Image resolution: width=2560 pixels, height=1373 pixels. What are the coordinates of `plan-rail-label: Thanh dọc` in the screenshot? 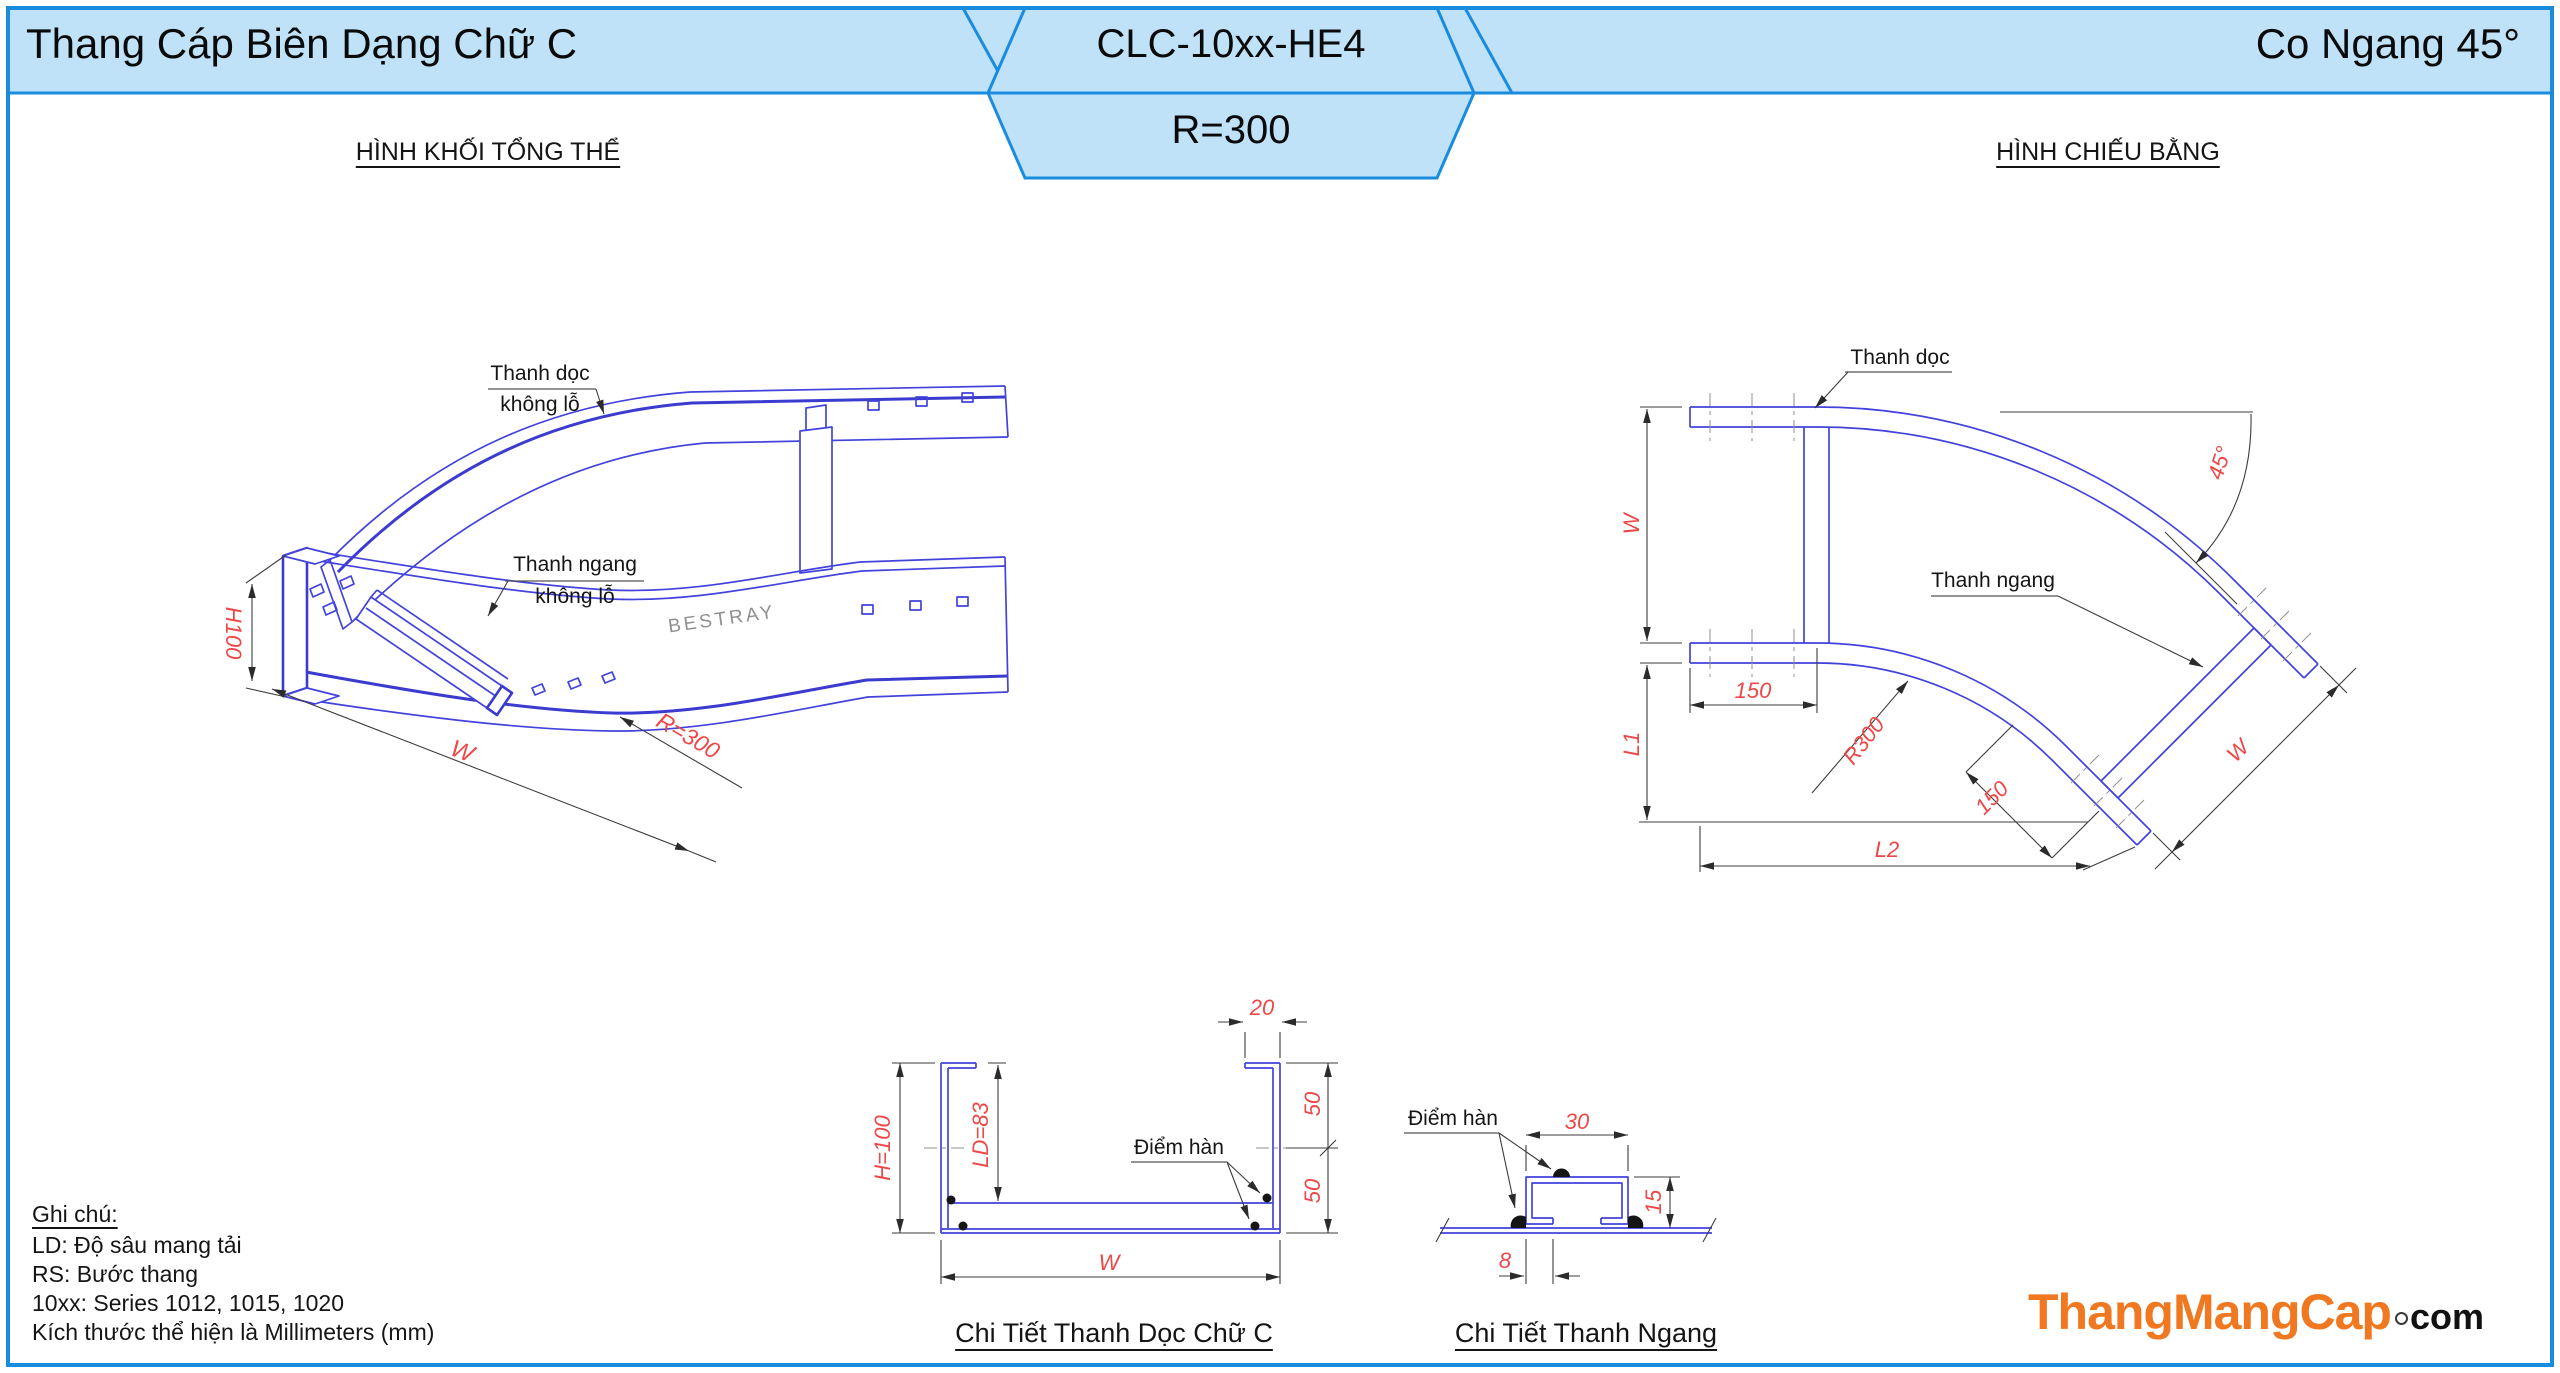 It's located at (1900, 357).